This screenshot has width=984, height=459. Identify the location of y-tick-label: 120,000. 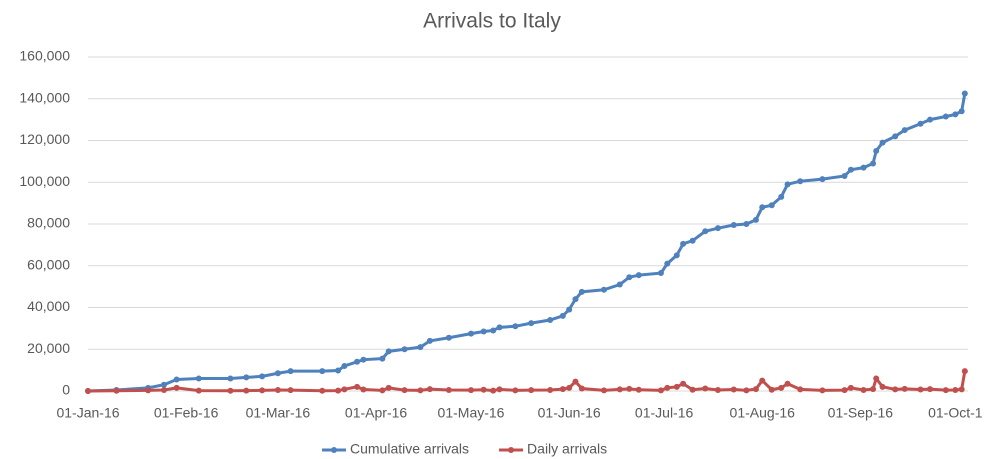
(44, 139).